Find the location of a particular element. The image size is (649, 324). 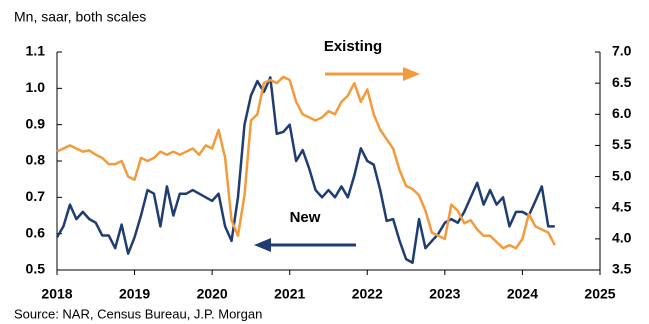

y-tick-label: 5.5 is located at coordinates (622, 144).